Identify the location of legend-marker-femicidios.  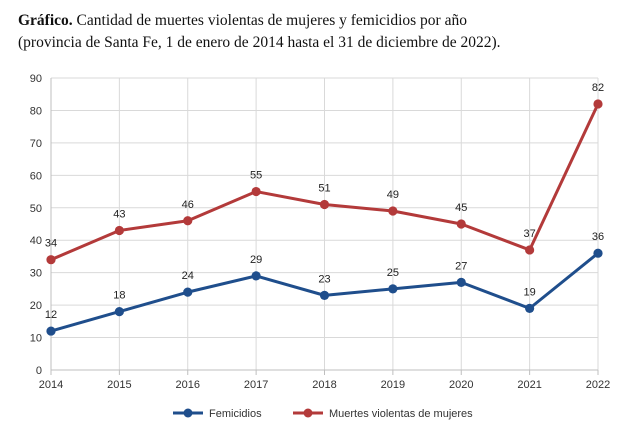
(188, 413).